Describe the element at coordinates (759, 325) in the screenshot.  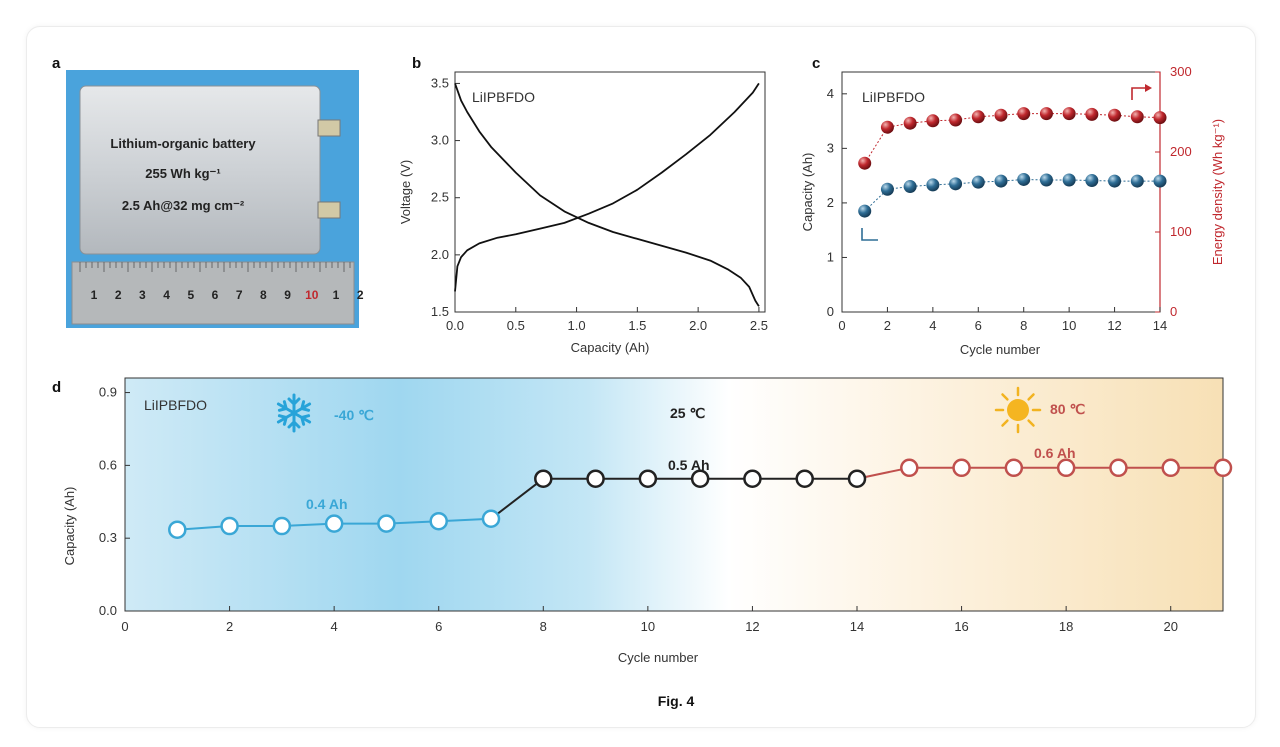
I see `x-tick-label-b: 2.5` at that location.